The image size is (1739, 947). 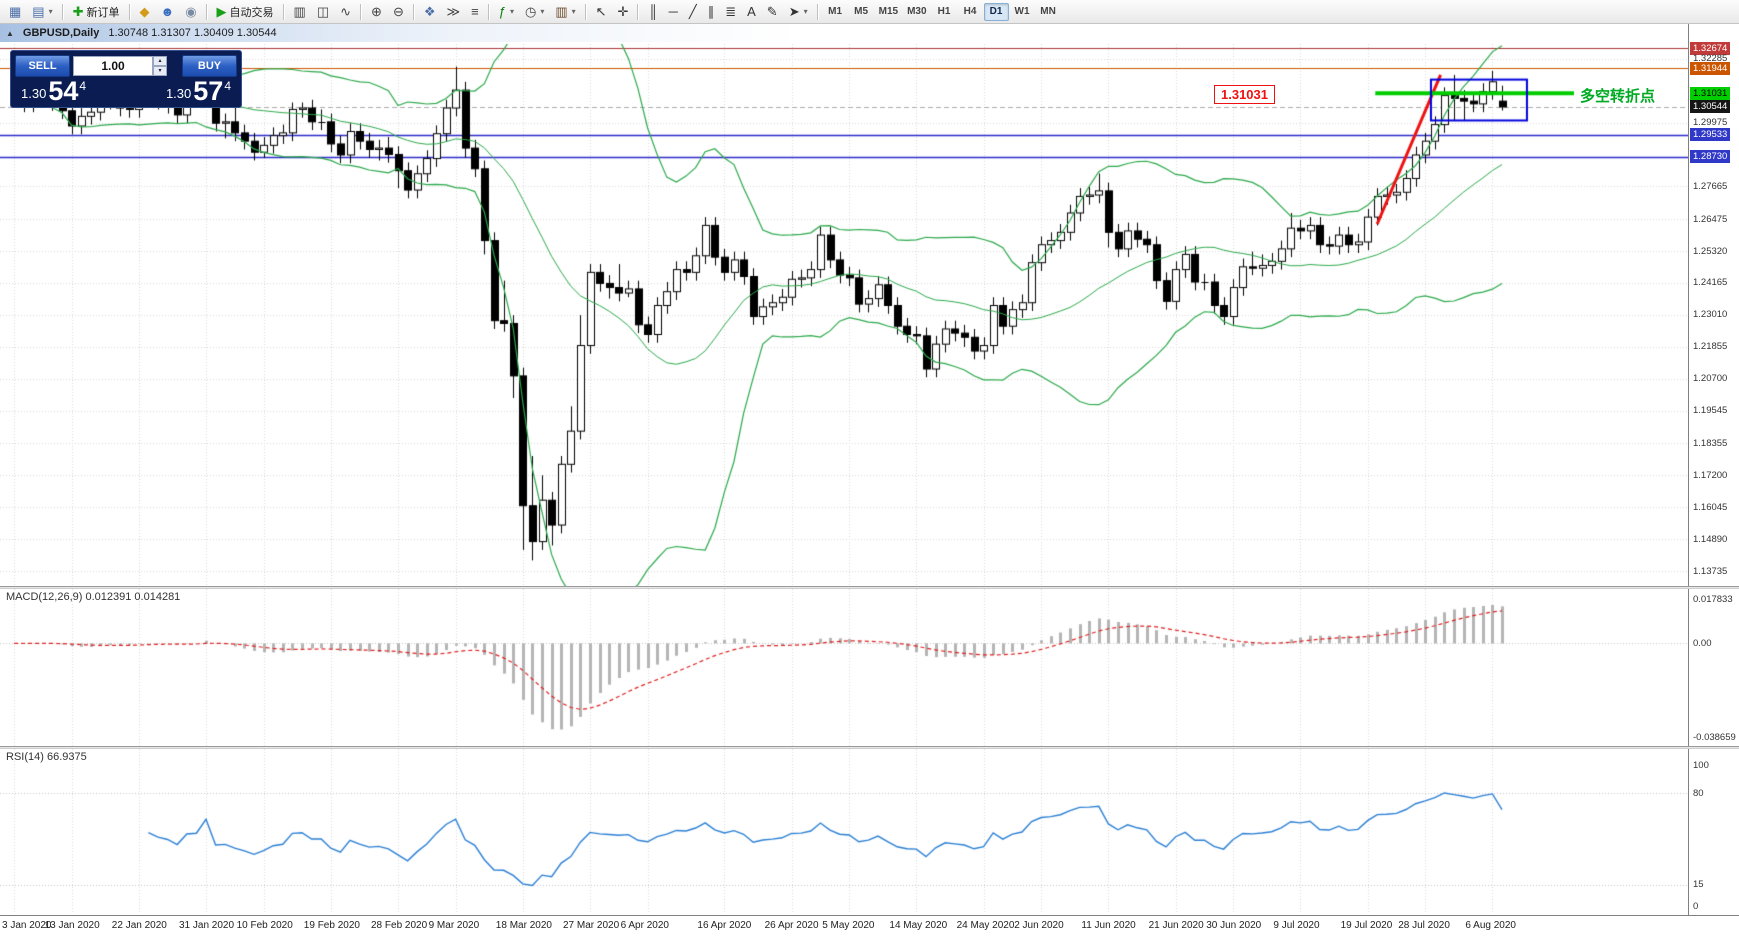 What do you see at coordinates (693, 12) in the screenshot?
I see `trendline-icon: ╱` at bounding box center [693, 12].